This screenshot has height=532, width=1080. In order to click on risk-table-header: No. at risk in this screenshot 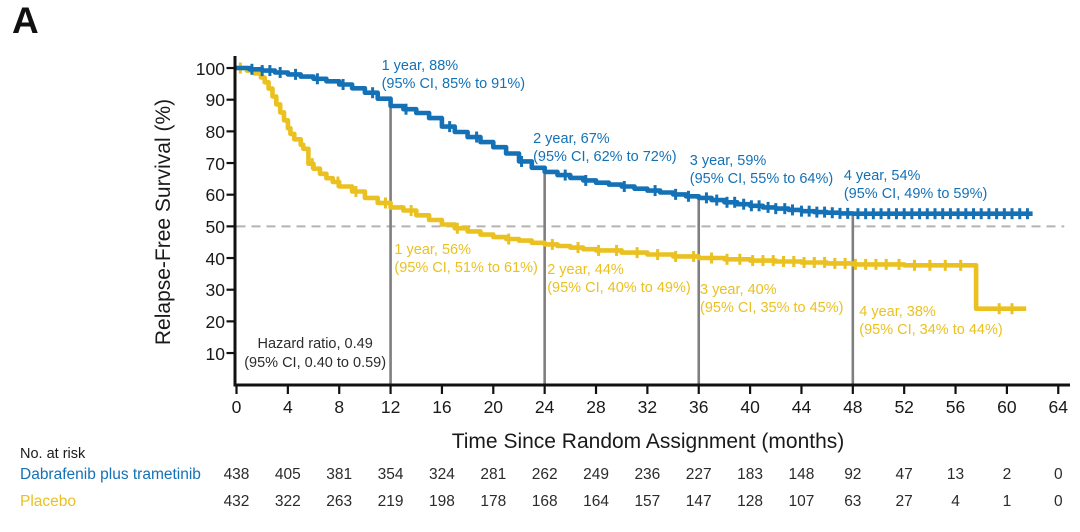, I will do `click(53, 454)`.